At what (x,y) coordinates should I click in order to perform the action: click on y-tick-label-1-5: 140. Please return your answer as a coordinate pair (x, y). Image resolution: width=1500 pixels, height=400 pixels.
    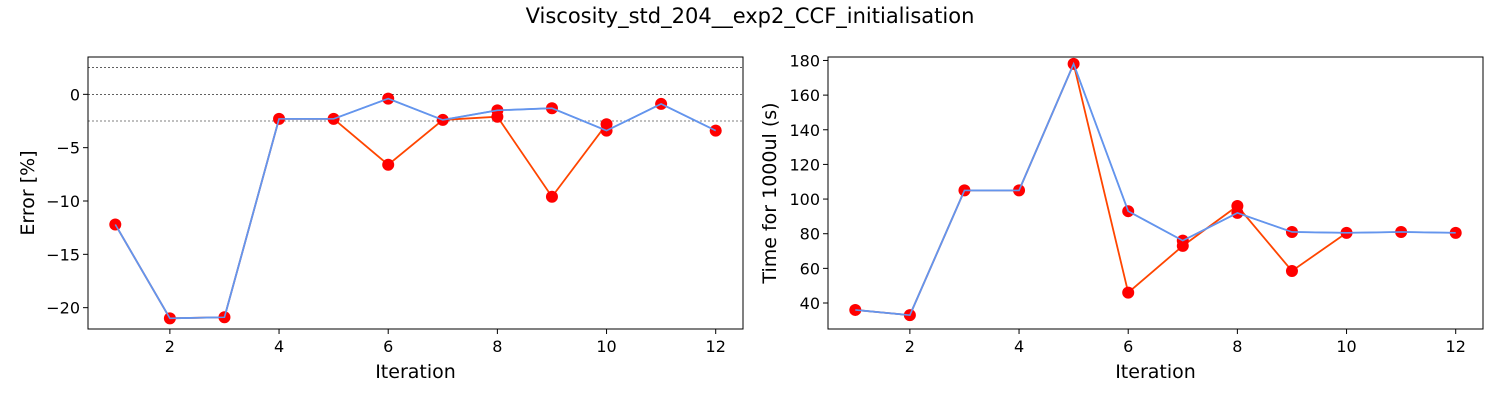
    Looking at the image, I should click on (804, 130).